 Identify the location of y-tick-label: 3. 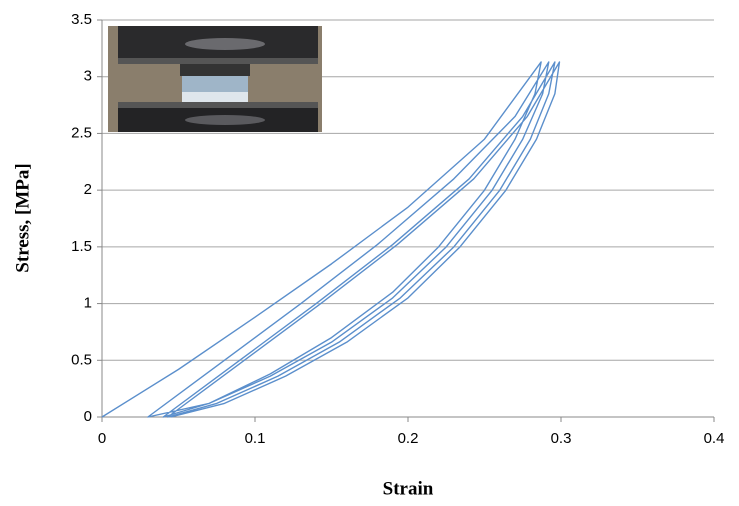
(88, 76).